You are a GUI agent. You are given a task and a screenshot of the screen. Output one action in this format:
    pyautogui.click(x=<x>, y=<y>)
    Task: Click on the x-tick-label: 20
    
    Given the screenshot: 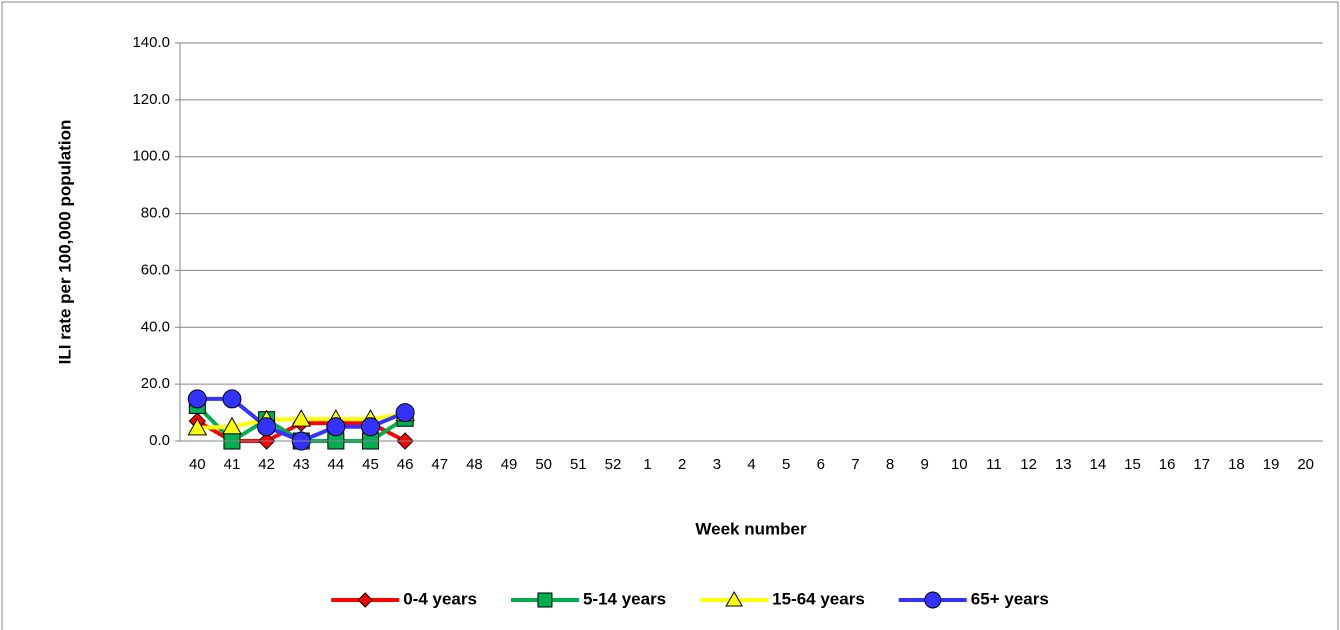 What is the action you would take?
    pyautogui.click(x=1305, y=464)
    